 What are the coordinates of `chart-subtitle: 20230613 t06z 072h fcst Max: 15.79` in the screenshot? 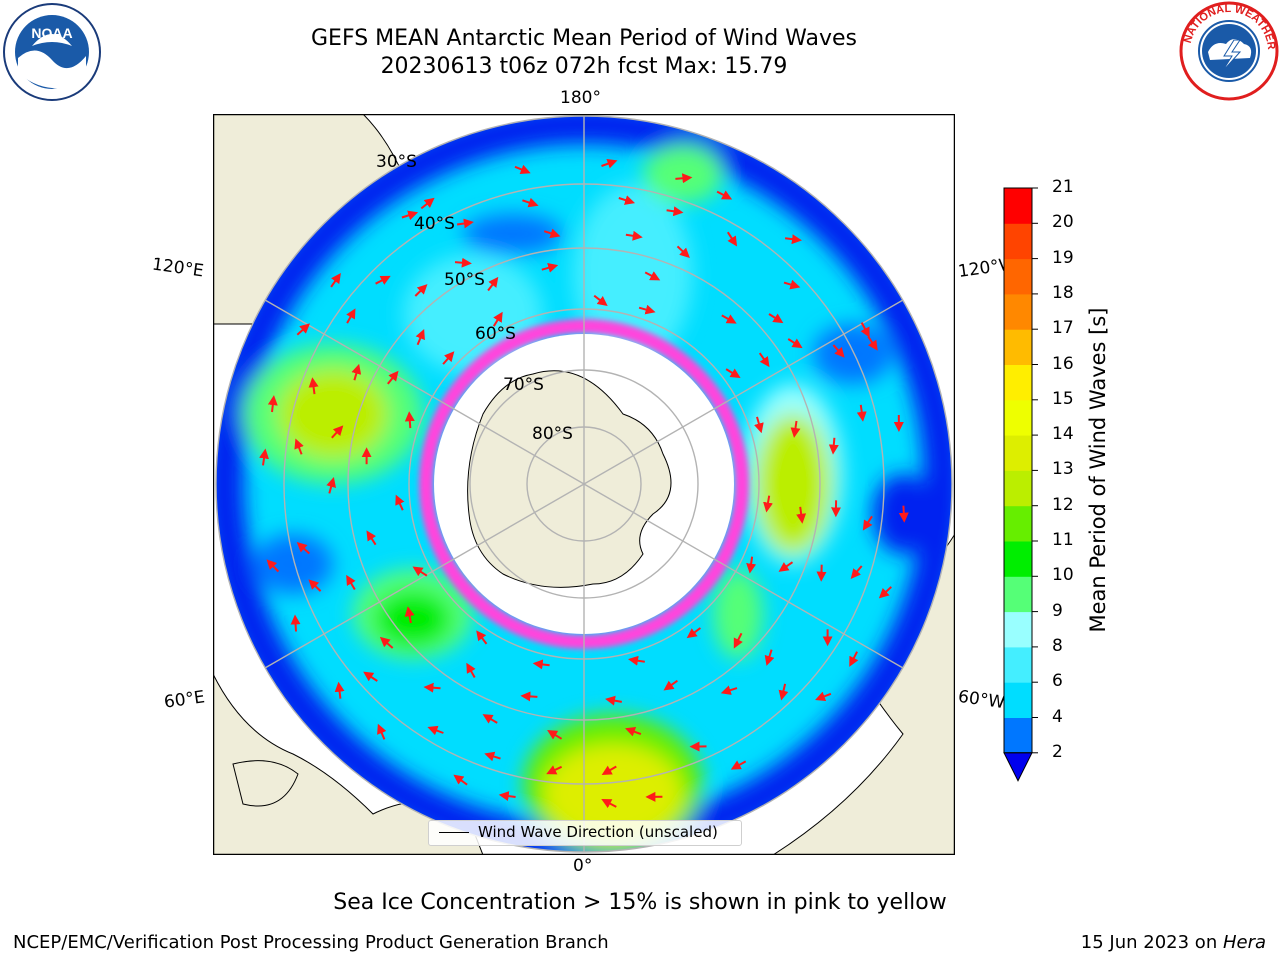 It's located at (584, 66).